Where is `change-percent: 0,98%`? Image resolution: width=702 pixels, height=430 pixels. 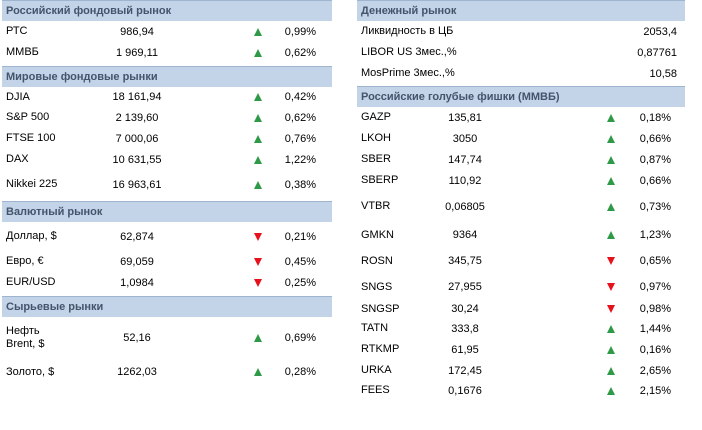
change-percent: 0,98% is located at coordinates (655, 309).